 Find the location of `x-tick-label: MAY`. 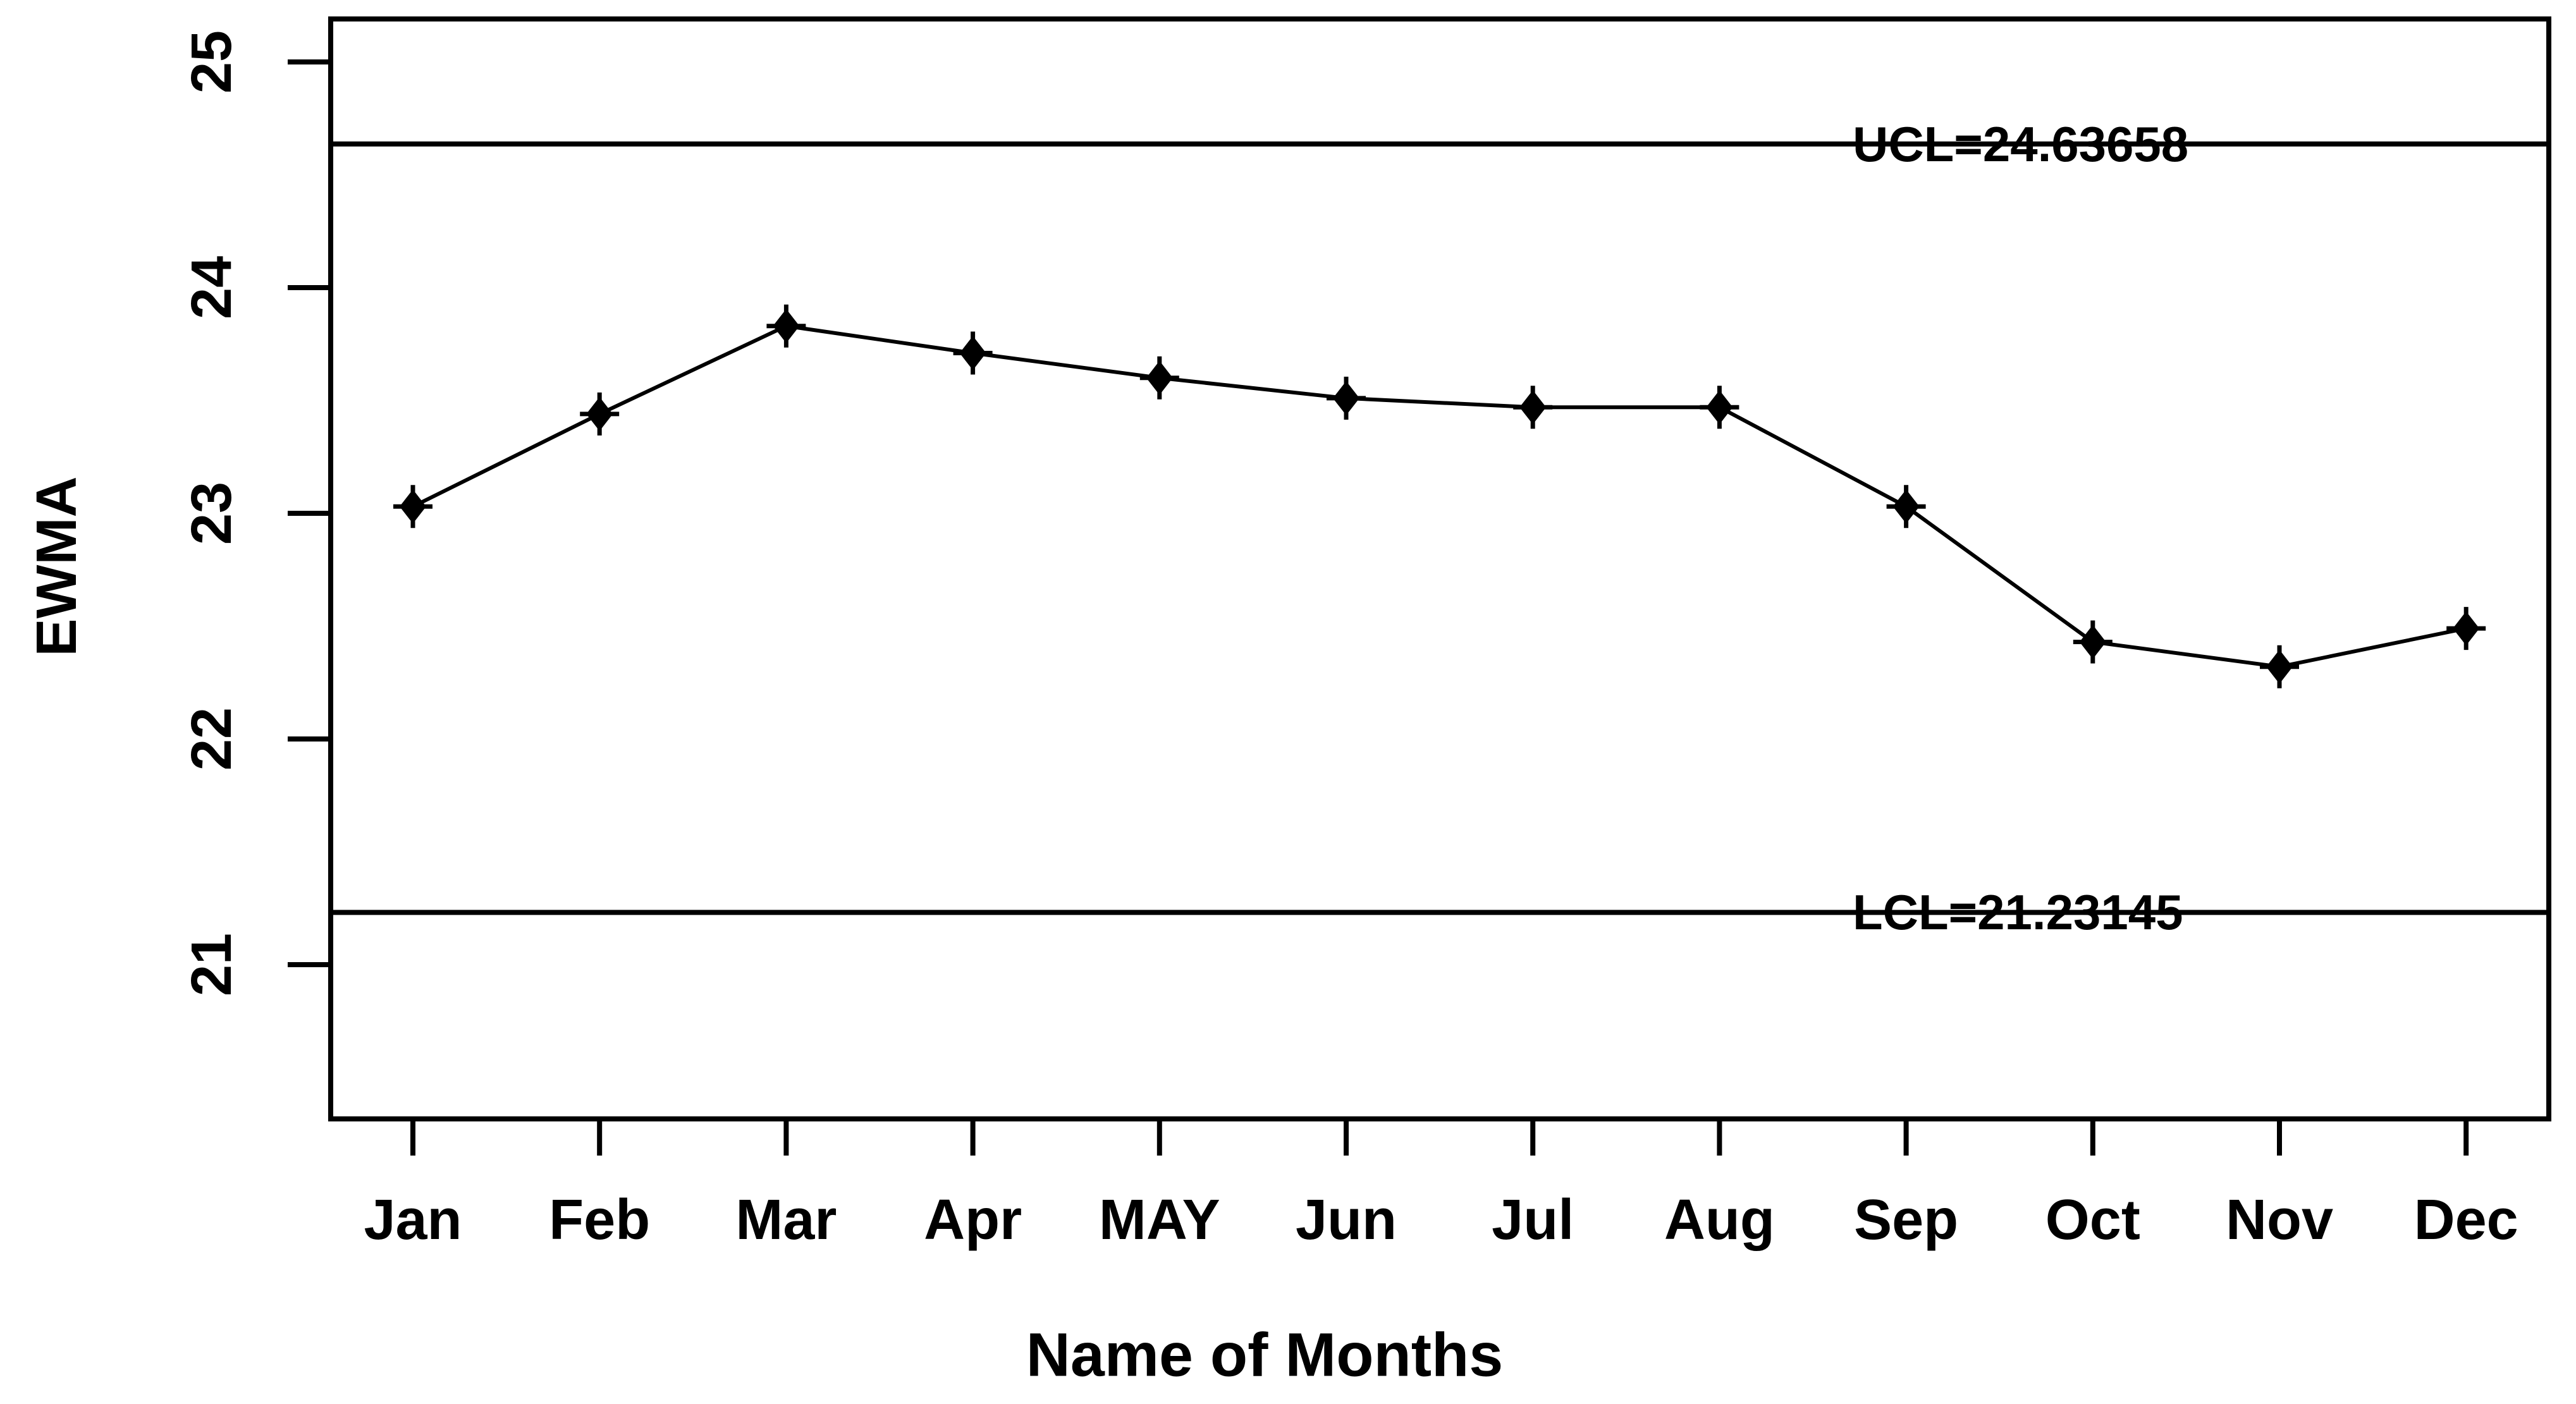

x-tick-label: MAY is located at coordinates (1159, 1220).